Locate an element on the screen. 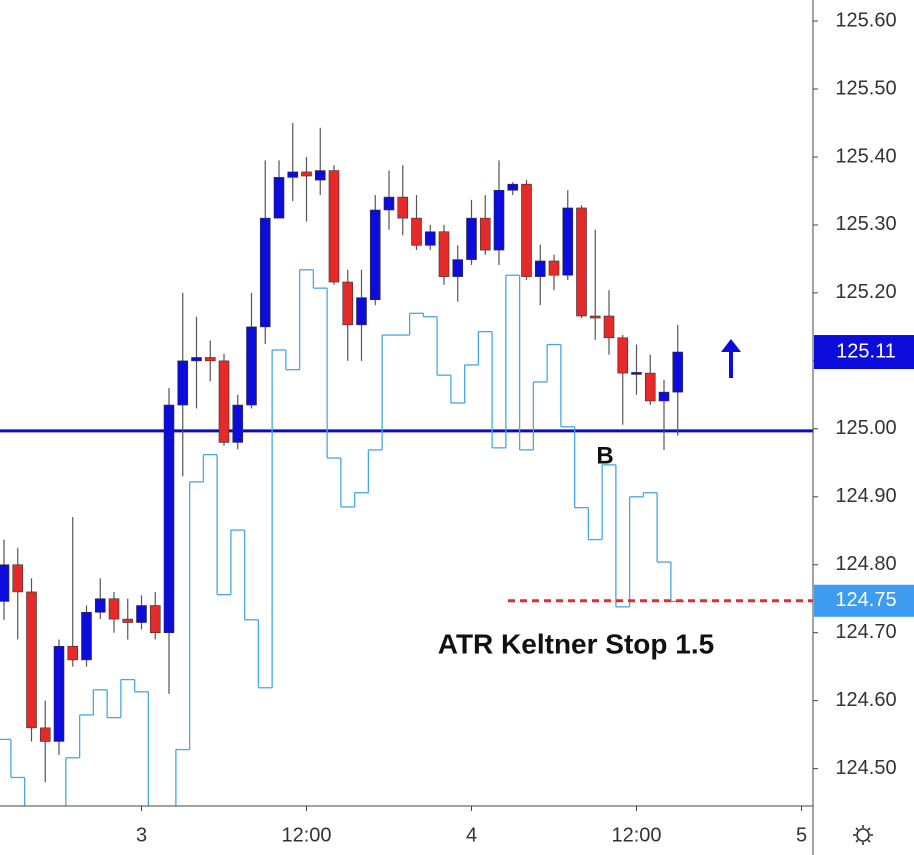  y-tick-label: 125.30 is located at coordinates (865, 224).